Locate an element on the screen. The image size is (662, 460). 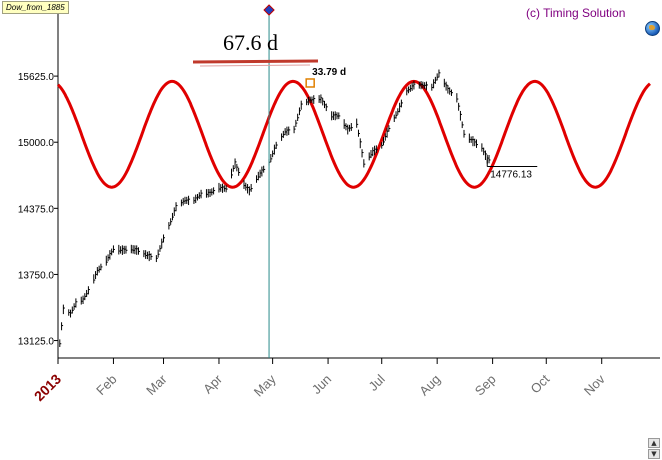
y-tick-label: 13750.0 is located at coordinates (36, 275).